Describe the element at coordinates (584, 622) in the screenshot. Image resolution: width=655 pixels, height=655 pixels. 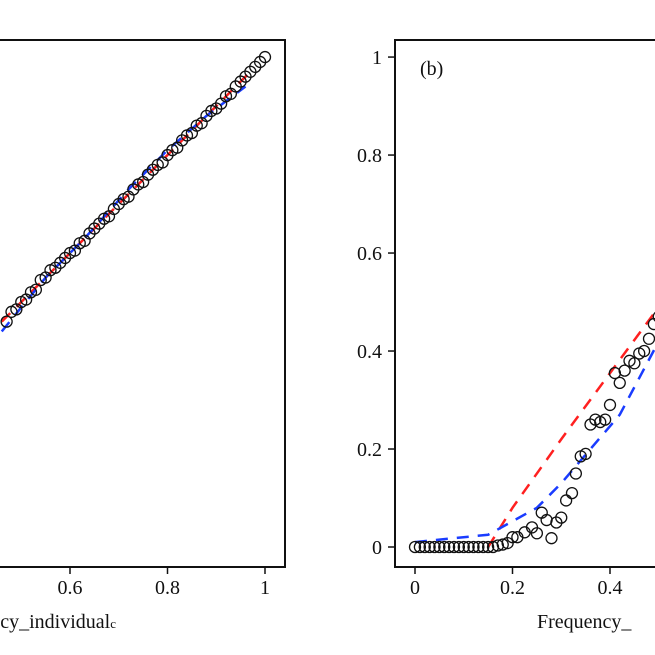
I see `panel-b-xlabel: Frequency_` at that location.